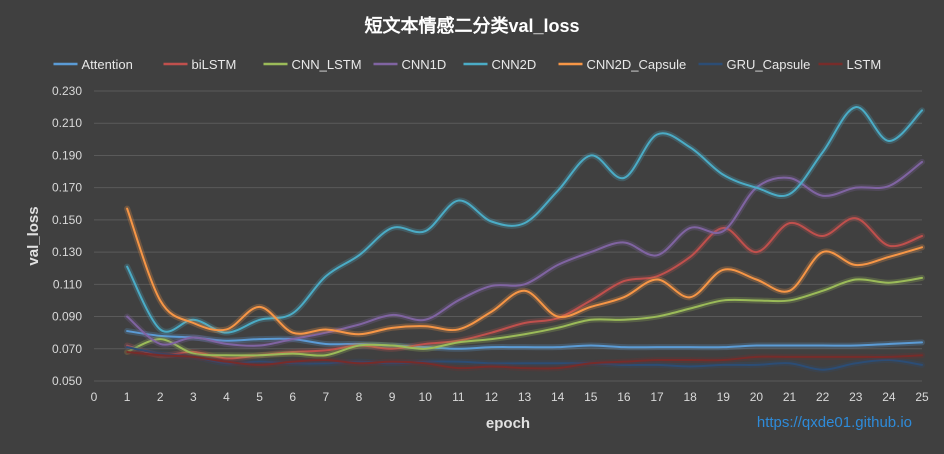 This screenshot has height=454, width=944. I want to click on x-tick-label: 24, so click(889, 397).